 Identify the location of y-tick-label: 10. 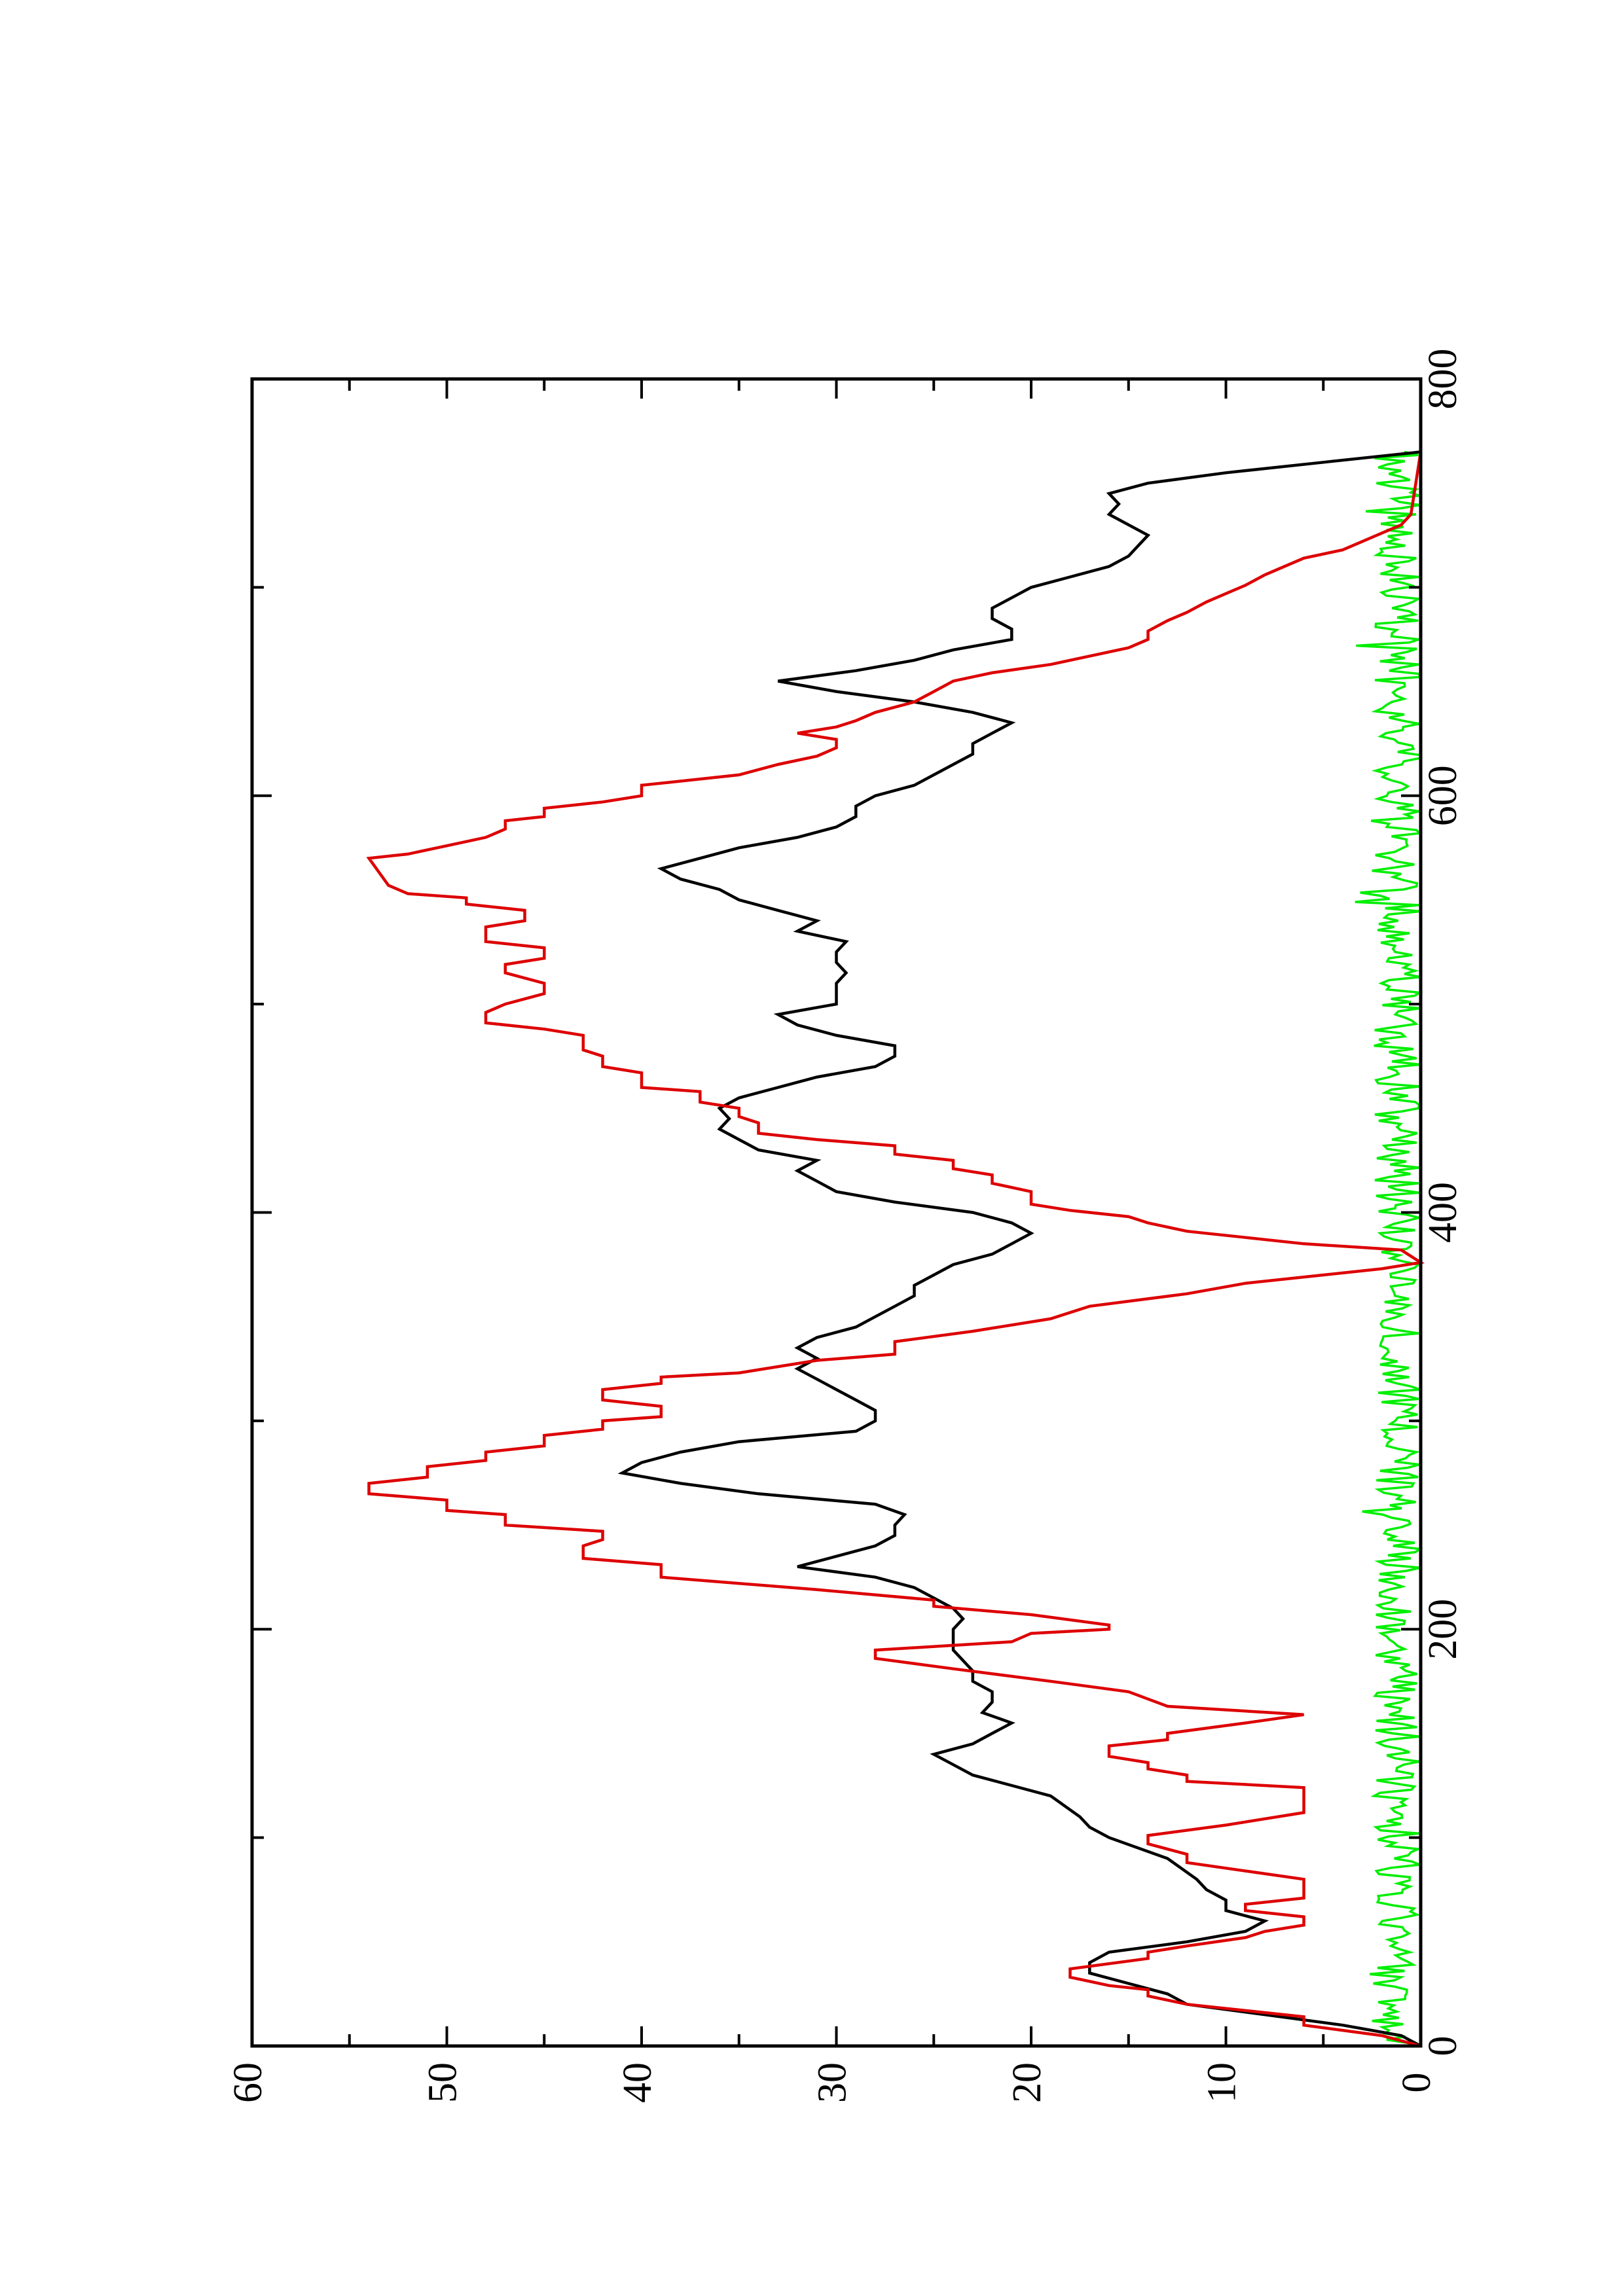
(1222, 2082).